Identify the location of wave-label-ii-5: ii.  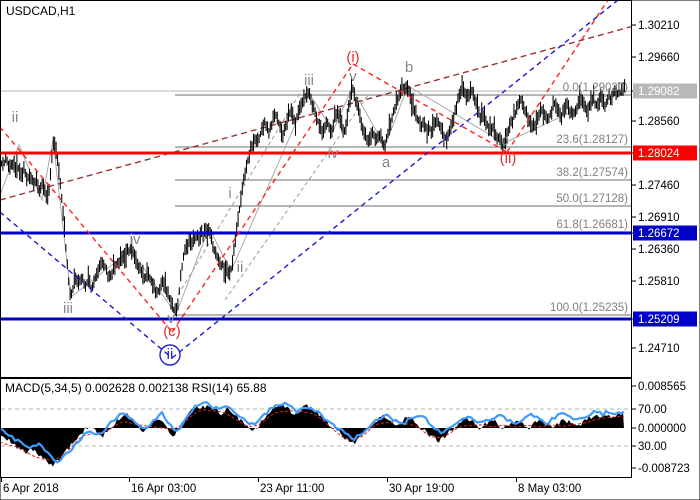
(170, 354).